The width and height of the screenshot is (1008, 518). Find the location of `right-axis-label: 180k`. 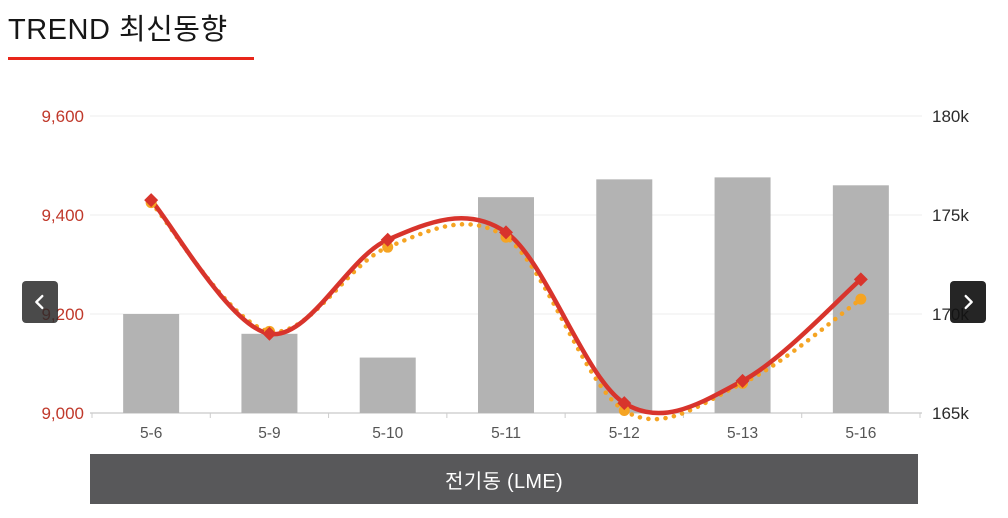

right-axis-label: 180k is located at coordinates (950, 116).